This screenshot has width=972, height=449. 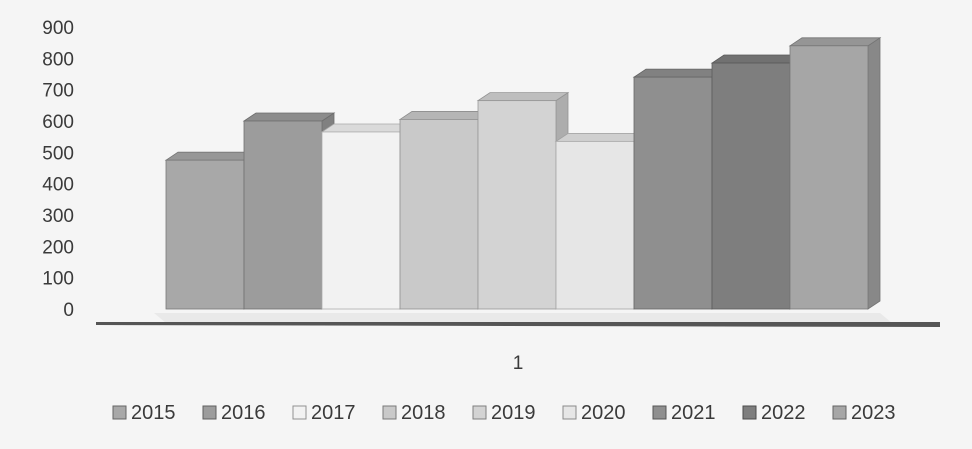 I want to click on legend-item-2018: 2018, so click(x=414, y=413).